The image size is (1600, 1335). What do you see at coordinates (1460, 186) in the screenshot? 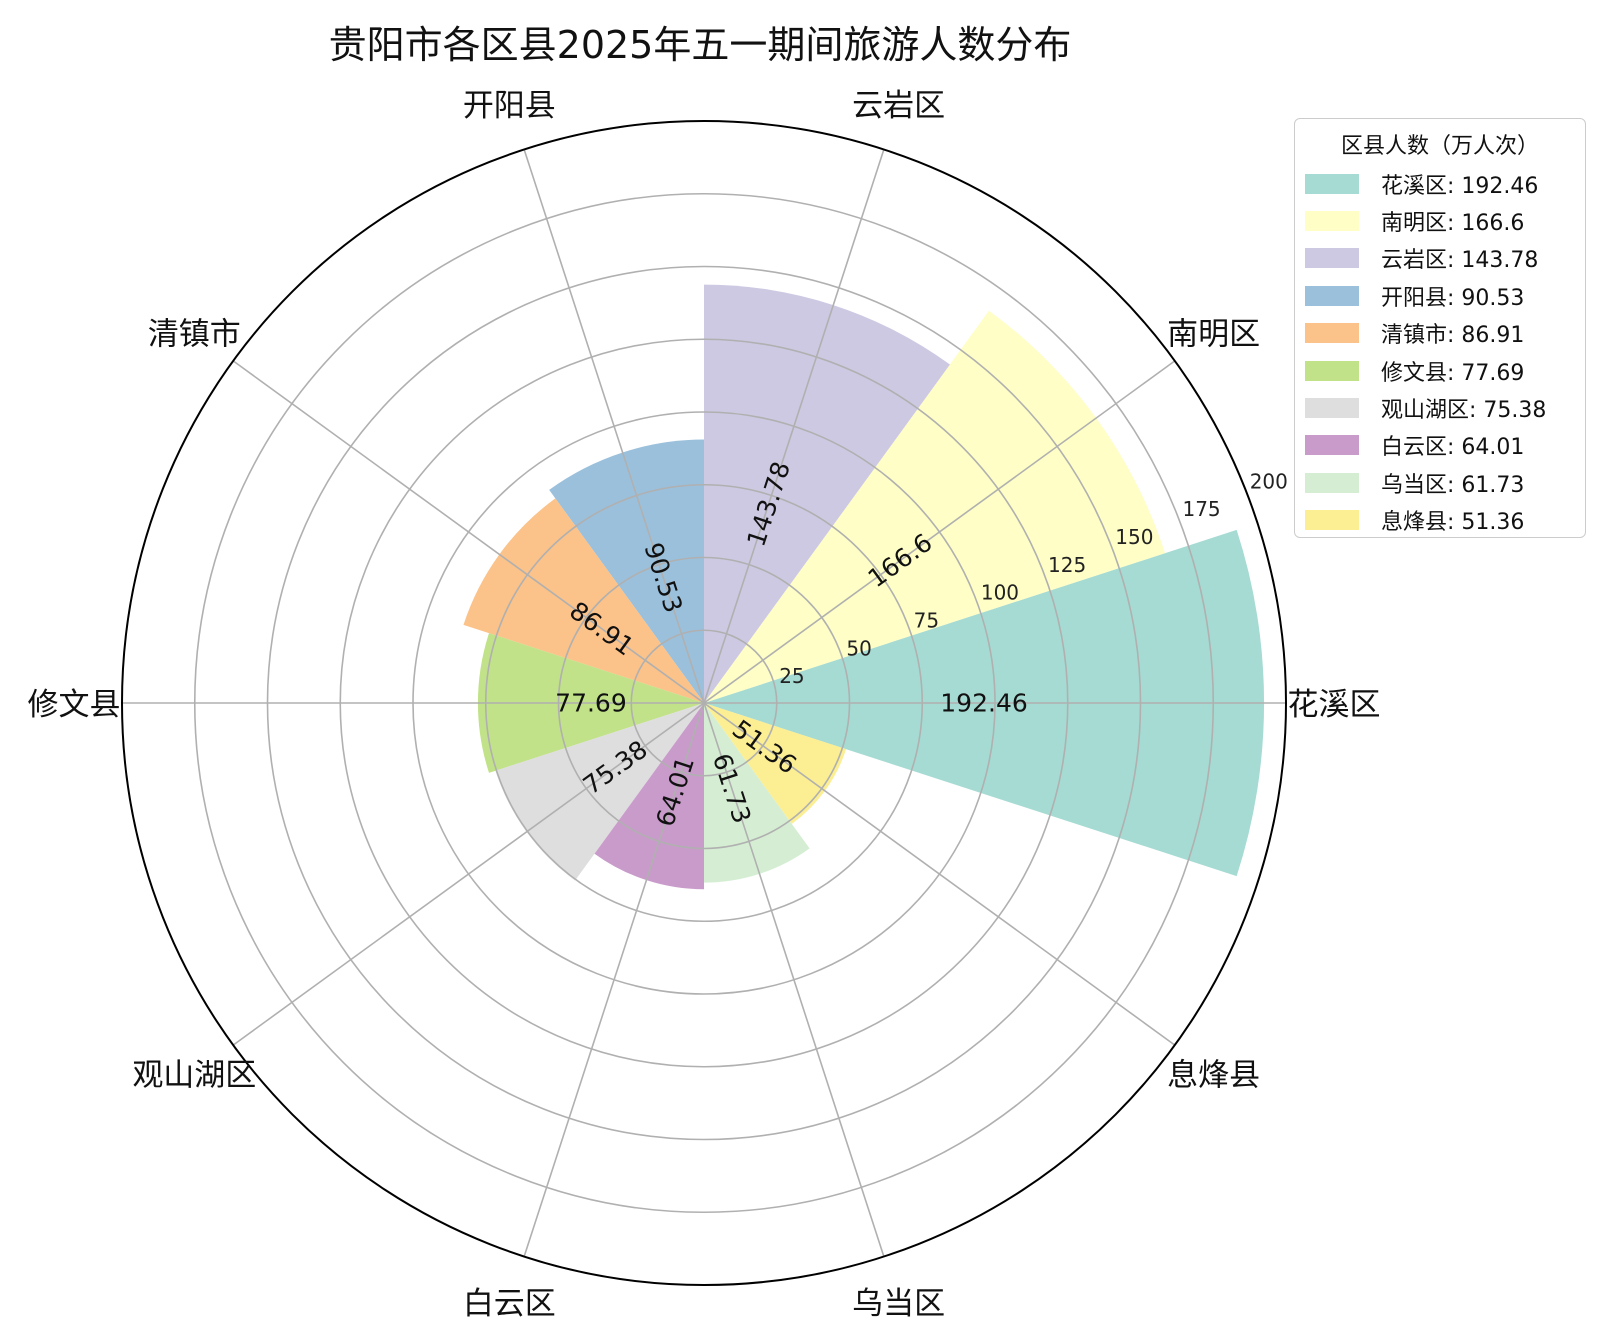
I see `legend-label: 花溪区: 192.46` at bounding box center [1460, 186].